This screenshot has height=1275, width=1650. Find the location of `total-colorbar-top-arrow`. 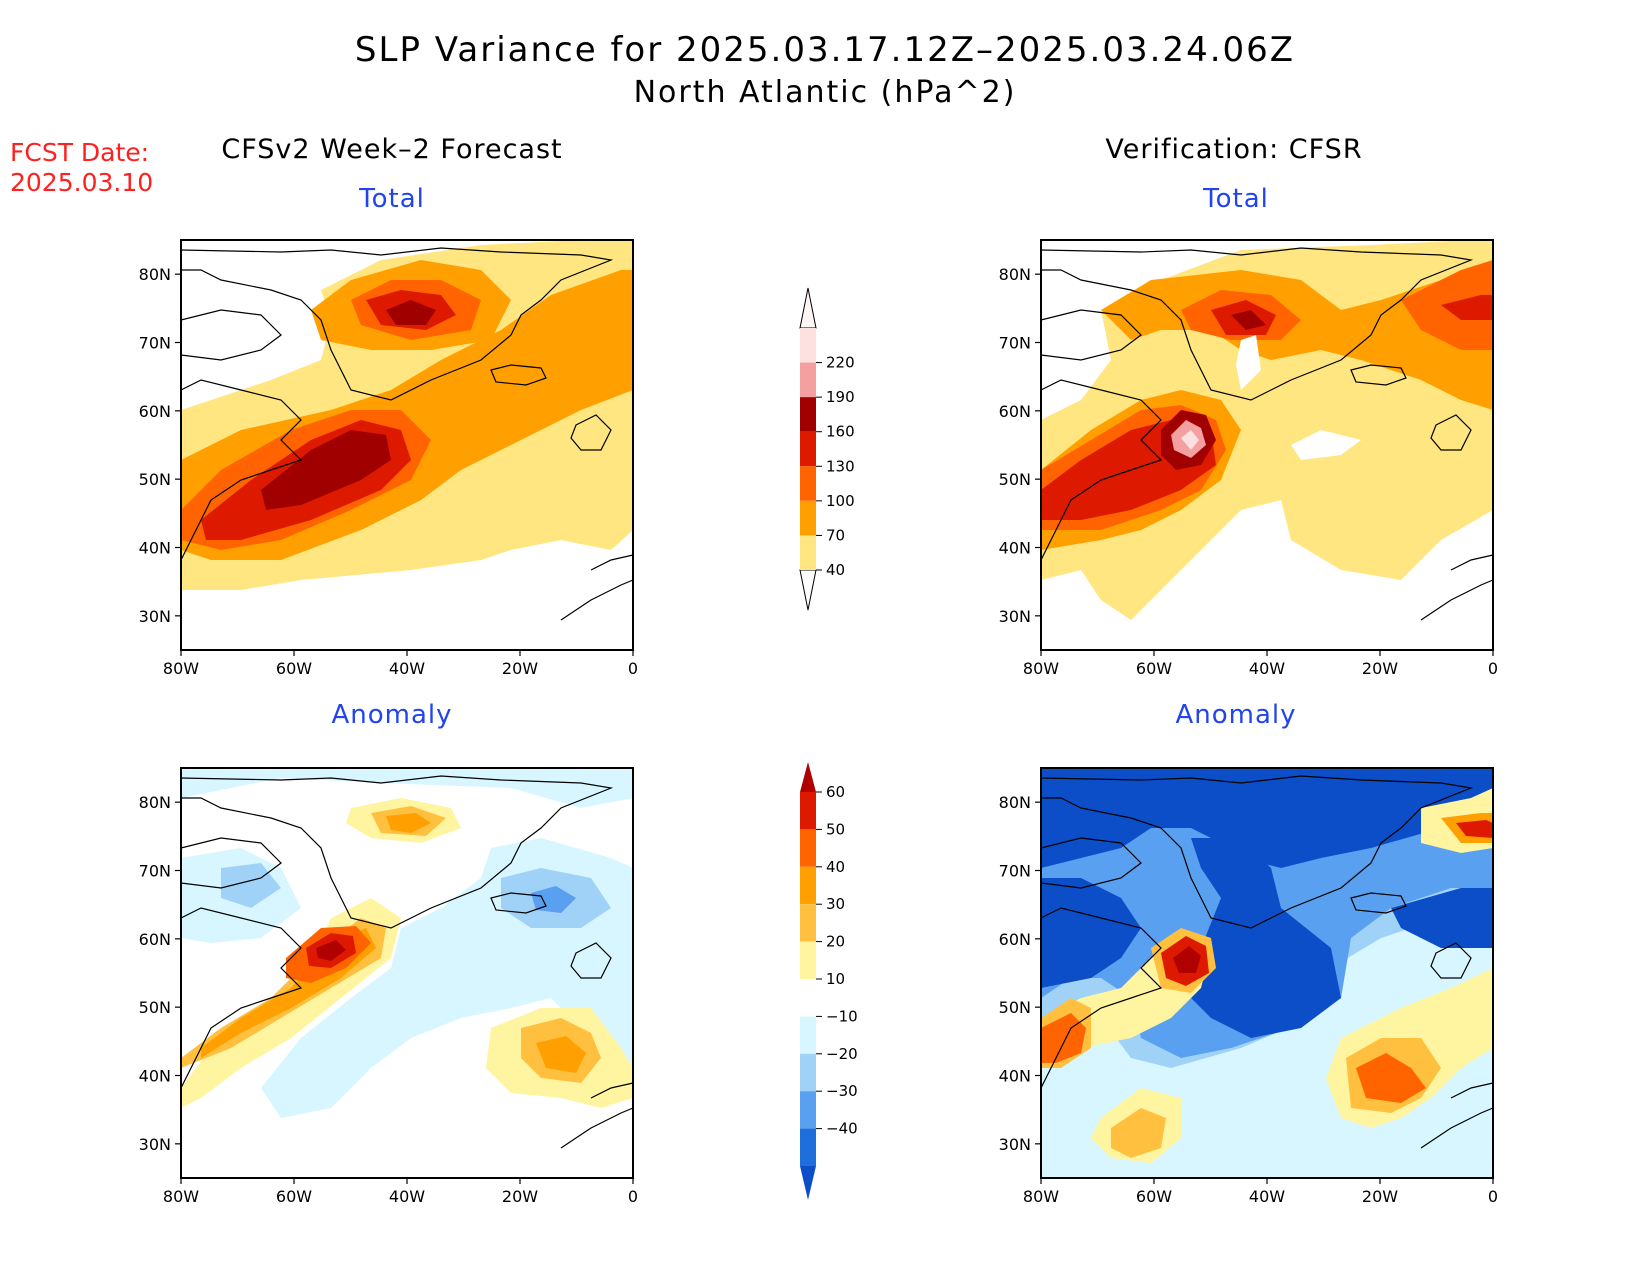

total-colorbar-top-arrow is located at coordinates (808, 308).